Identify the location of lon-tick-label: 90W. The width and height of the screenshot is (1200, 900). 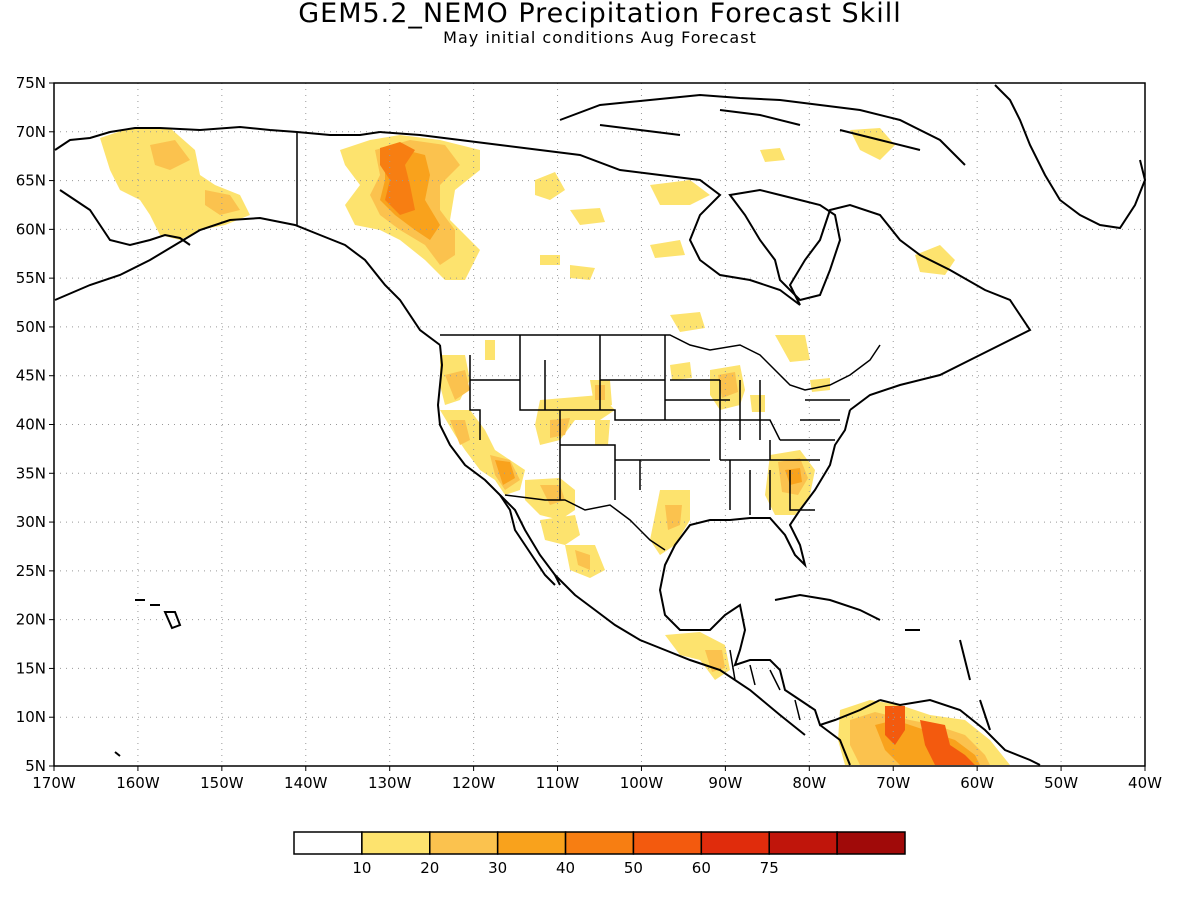
(725, 783).